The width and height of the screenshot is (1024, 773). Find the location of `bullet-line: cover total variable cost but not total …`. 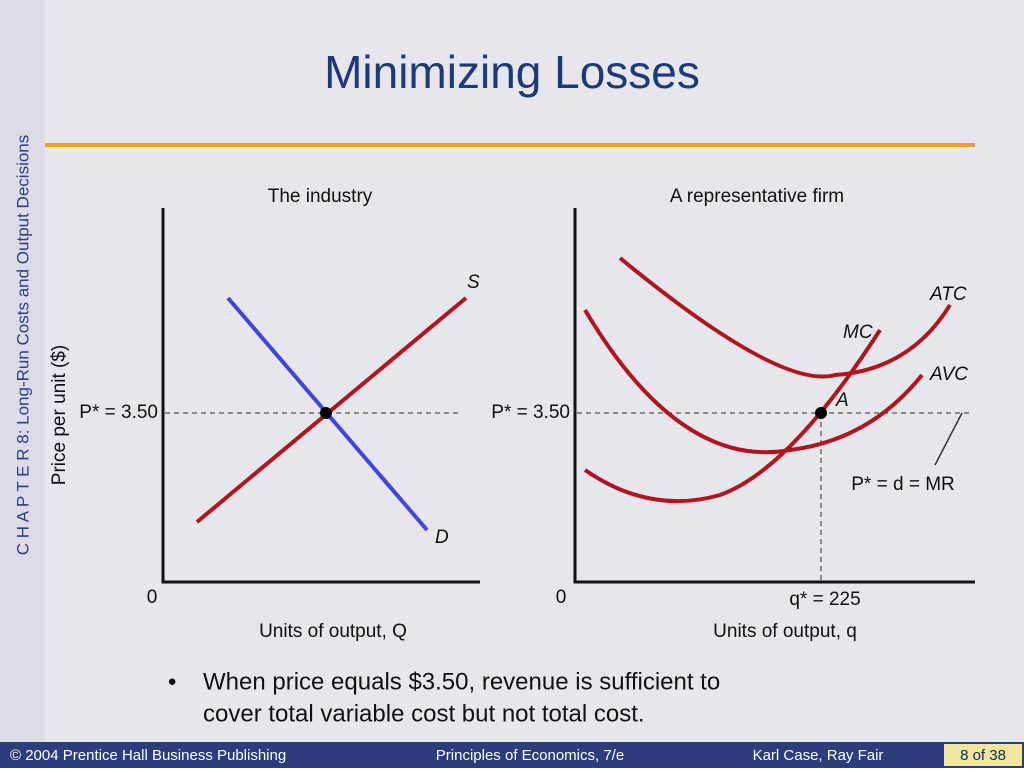

bullet-line: cover total variable cost but not total … is located at coordinates (424, 713).